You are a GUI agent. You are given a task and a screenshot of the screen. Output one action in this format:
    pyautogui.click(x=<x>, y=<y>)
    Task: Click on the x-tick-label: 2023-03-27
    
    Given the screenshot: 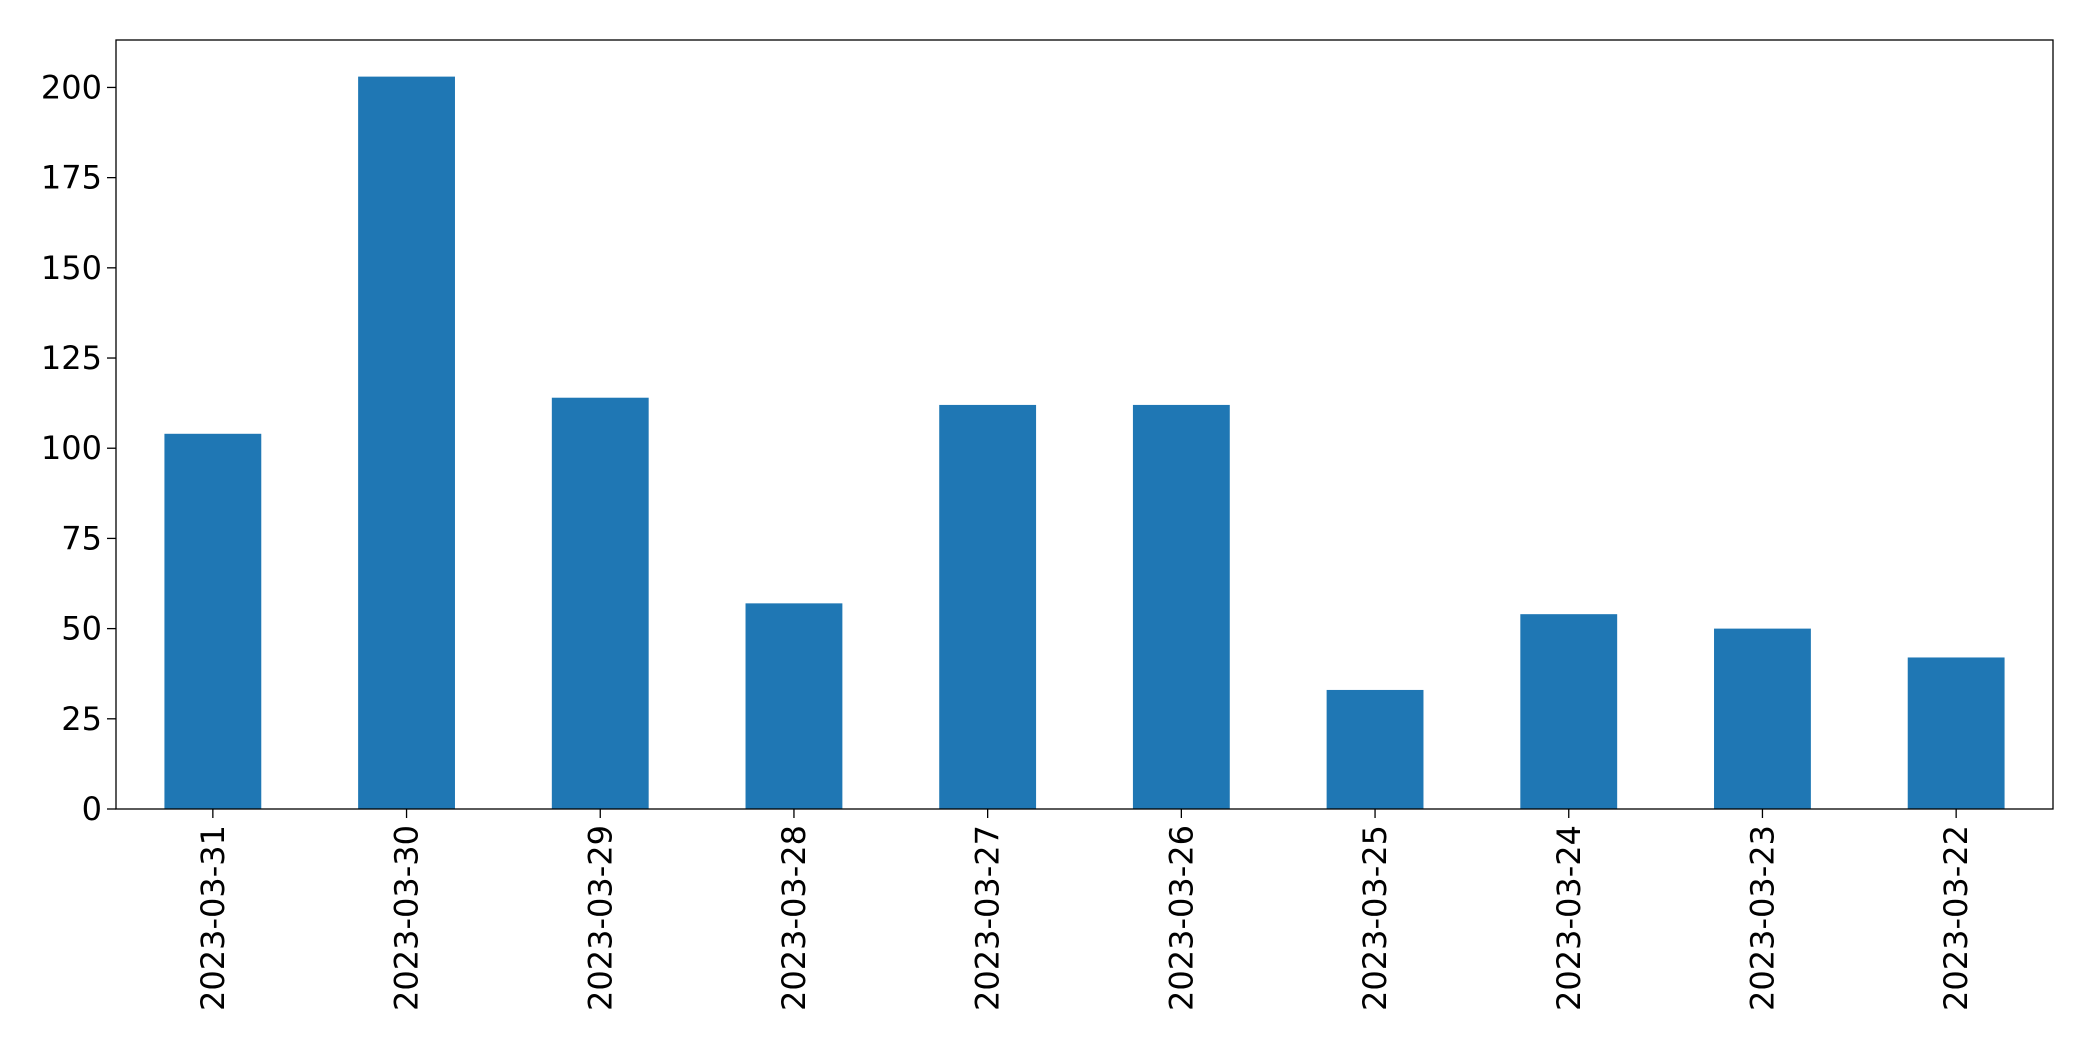 What is the action you would take?
    pyautogui.click(x=988, y=918)
    